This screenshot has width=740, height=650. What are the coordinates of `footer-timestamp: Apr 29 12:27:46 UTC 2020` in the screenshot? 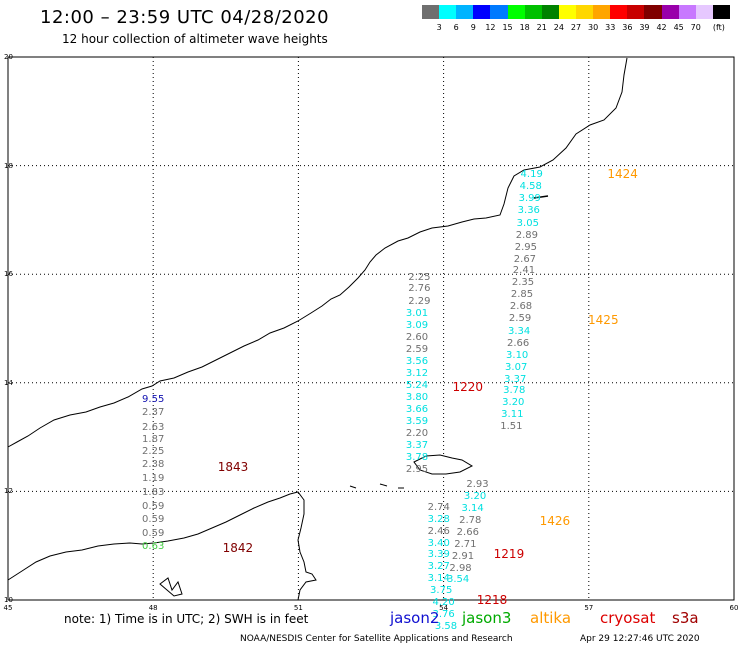 It's located at (640, 639).